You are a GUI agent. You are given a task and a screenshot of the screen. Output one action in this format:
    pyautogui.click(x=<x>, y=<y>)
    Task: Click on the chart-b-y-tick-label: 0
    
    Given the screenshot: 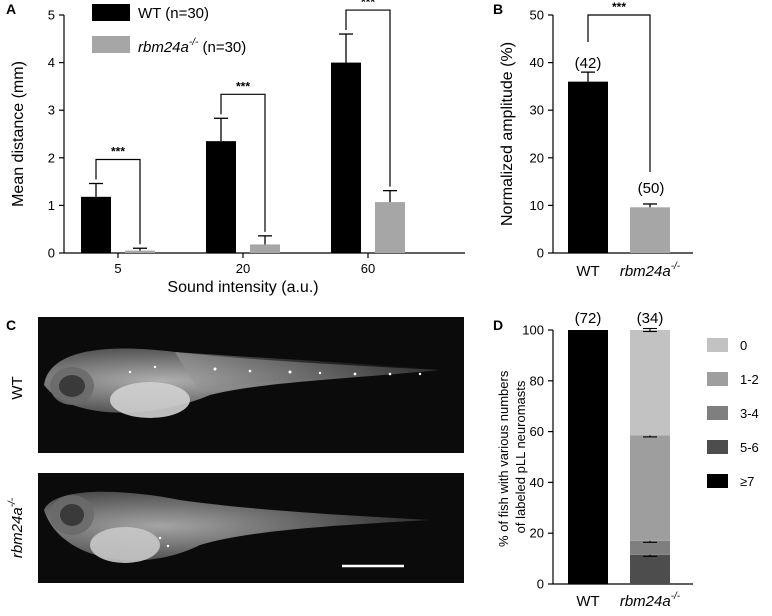 What is the action you would take?
    pyautogui.click(x=540, y=253)
    